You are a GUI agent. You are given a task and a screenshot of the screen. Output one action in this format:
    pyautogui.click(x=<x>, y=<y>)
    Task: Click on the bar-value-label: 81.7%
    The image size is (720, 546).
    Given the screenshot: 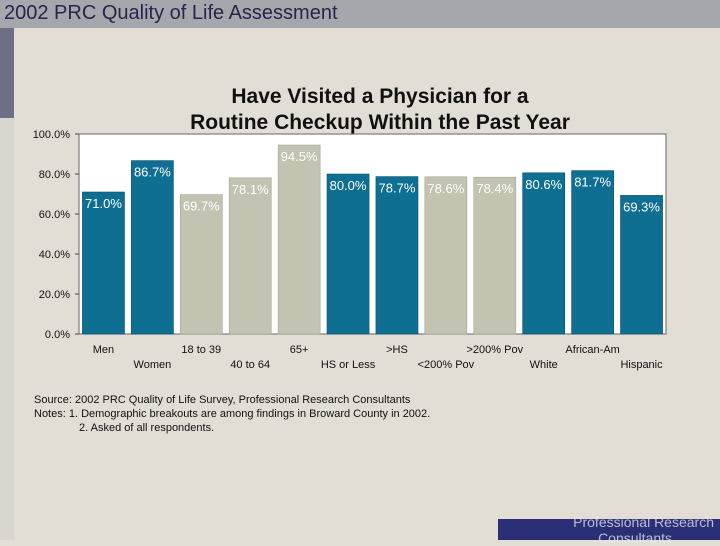 What is the action you would take?
    pyautogui.click(x=592, y=182)
    